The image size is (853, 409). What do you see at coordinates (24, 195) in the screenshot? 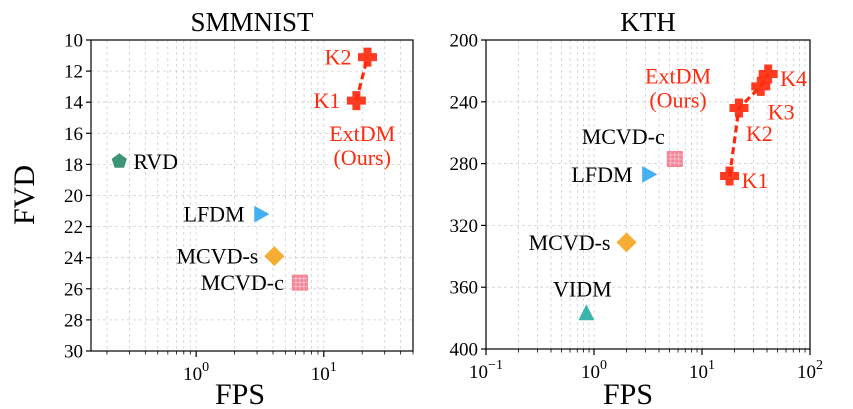
I see `shared-y-axis-label: FVD` at bounding box center [24, 195].